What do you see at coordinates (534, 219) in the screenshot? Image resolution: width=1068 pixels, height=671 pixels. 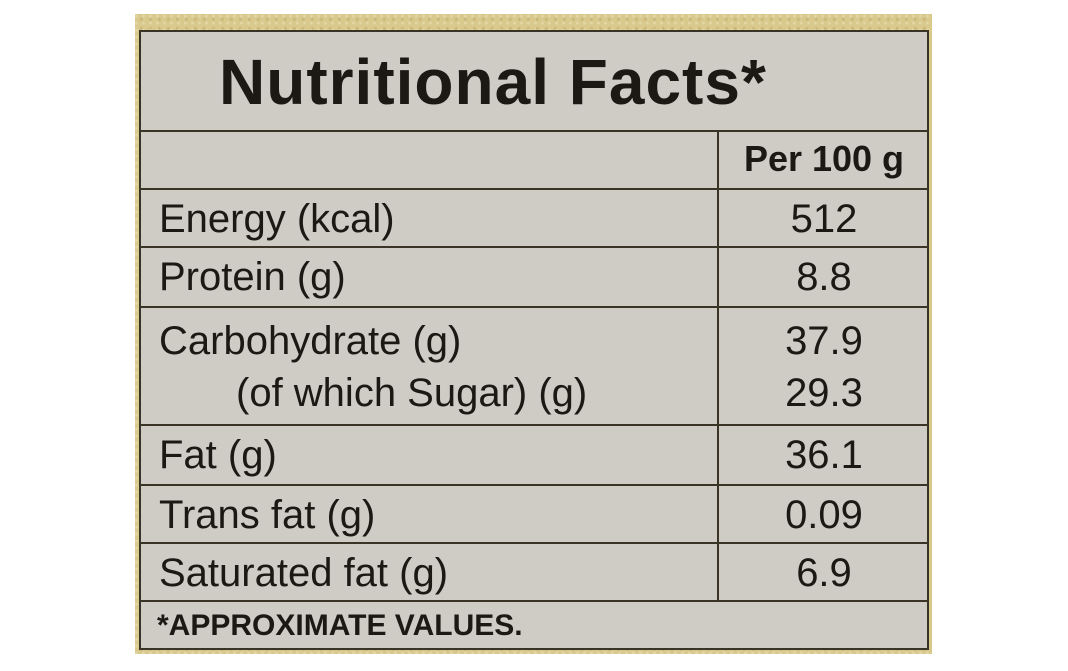 I see `table-row: Energy (kcal) 512` at bounding box center [534, 219].